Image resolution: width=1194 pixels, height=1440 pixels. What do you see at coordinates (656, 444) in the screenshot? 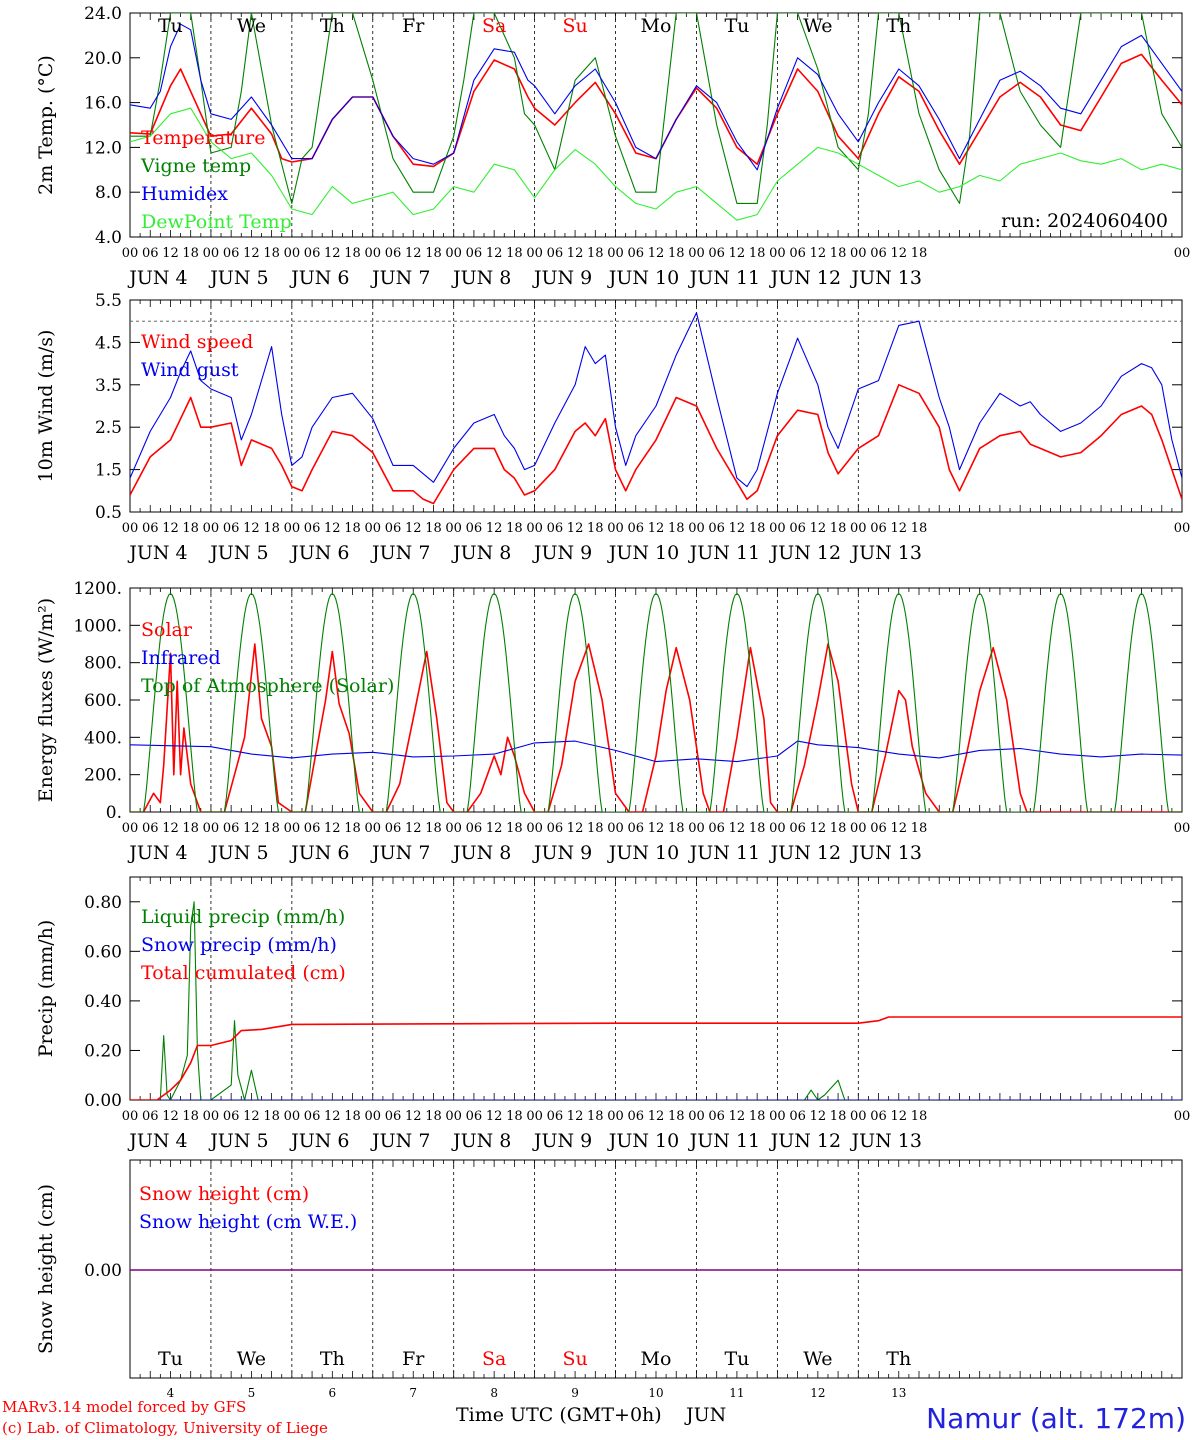
I see `series-line-wind-speed` at bounding box center [656, 444].